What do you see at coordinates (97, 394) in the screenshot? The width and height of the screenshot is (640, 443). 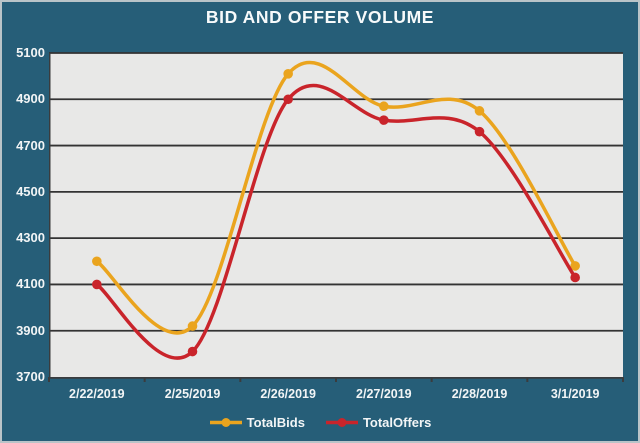 I see `x-axis-tick-label: 2/22/2019` at bounding box center [97, 394].